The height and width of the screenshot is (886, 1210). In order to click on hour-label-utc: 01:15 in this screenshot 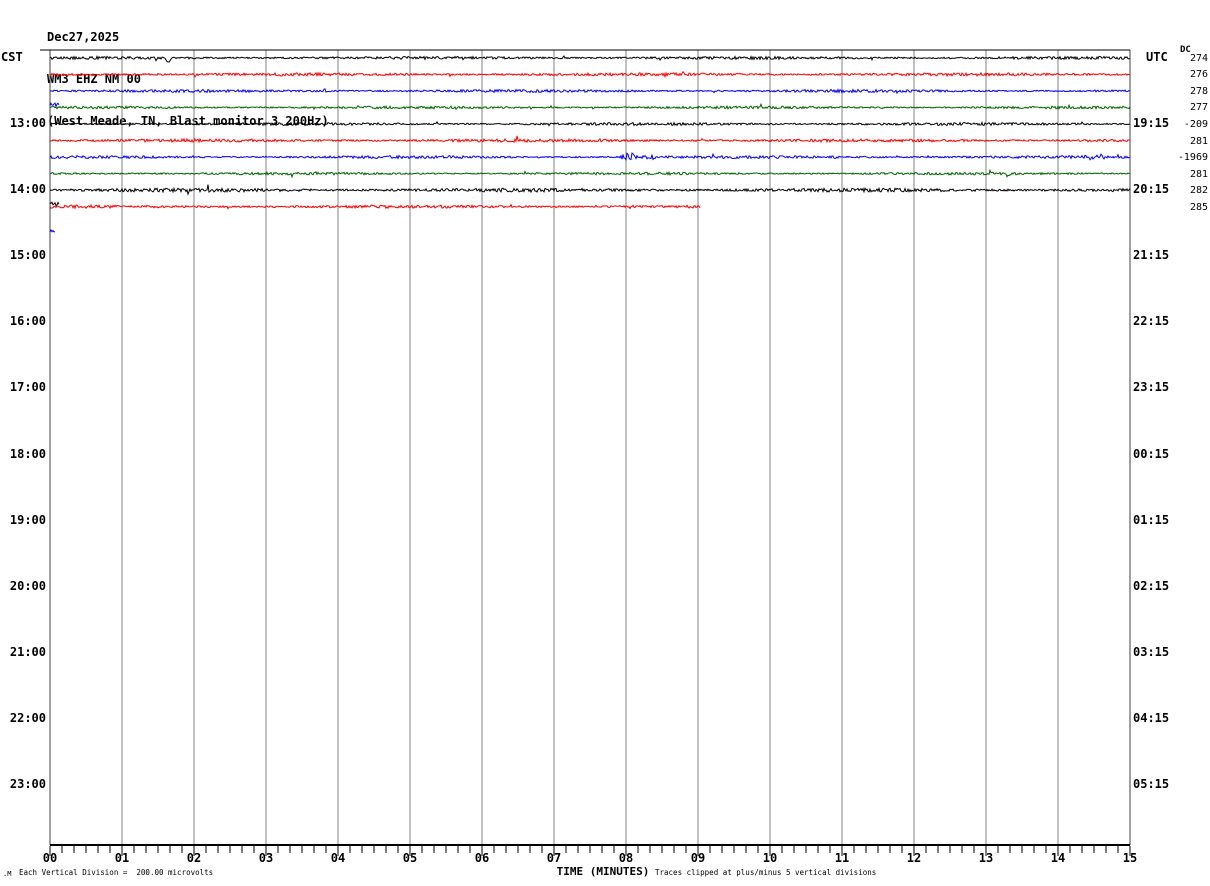, I will do `click(1151, 519)`.